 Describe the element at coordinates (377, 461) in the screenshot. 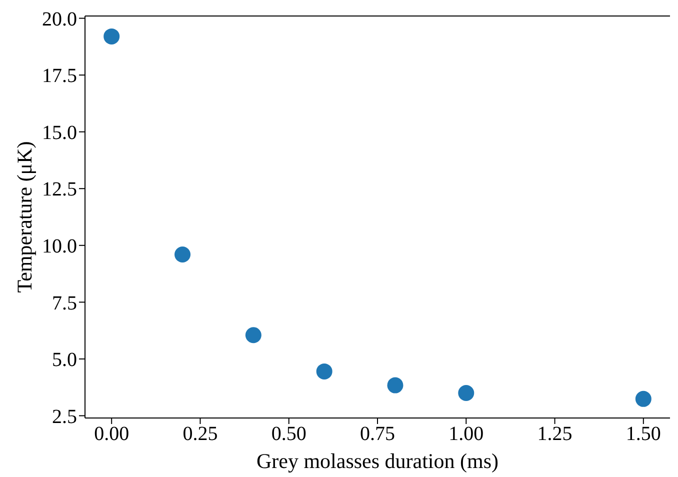

I see `x-axis-title: Grey molasses duration (ms)` at that location.